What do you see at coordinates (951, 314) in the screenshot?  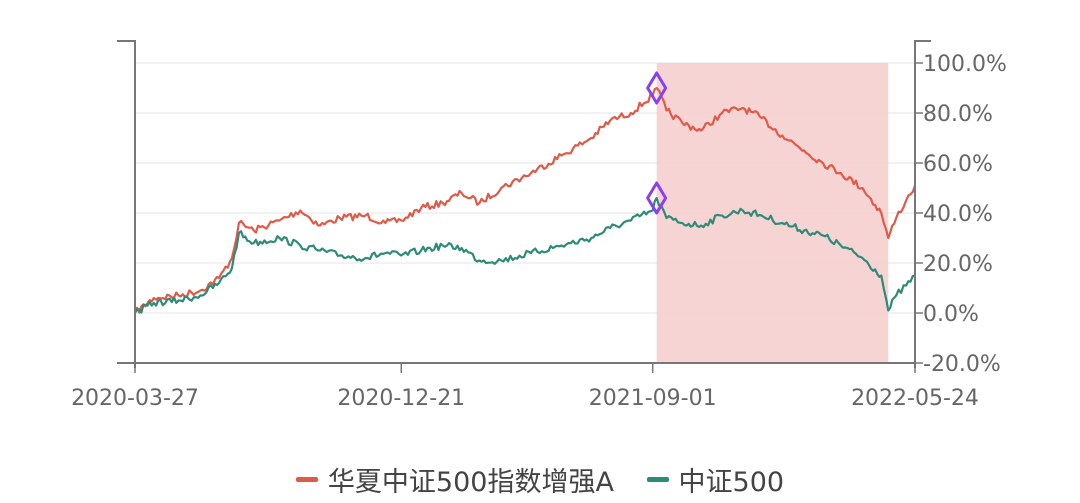 I see `y-tick-label: 0.0%` at bounding box center [951, 314].